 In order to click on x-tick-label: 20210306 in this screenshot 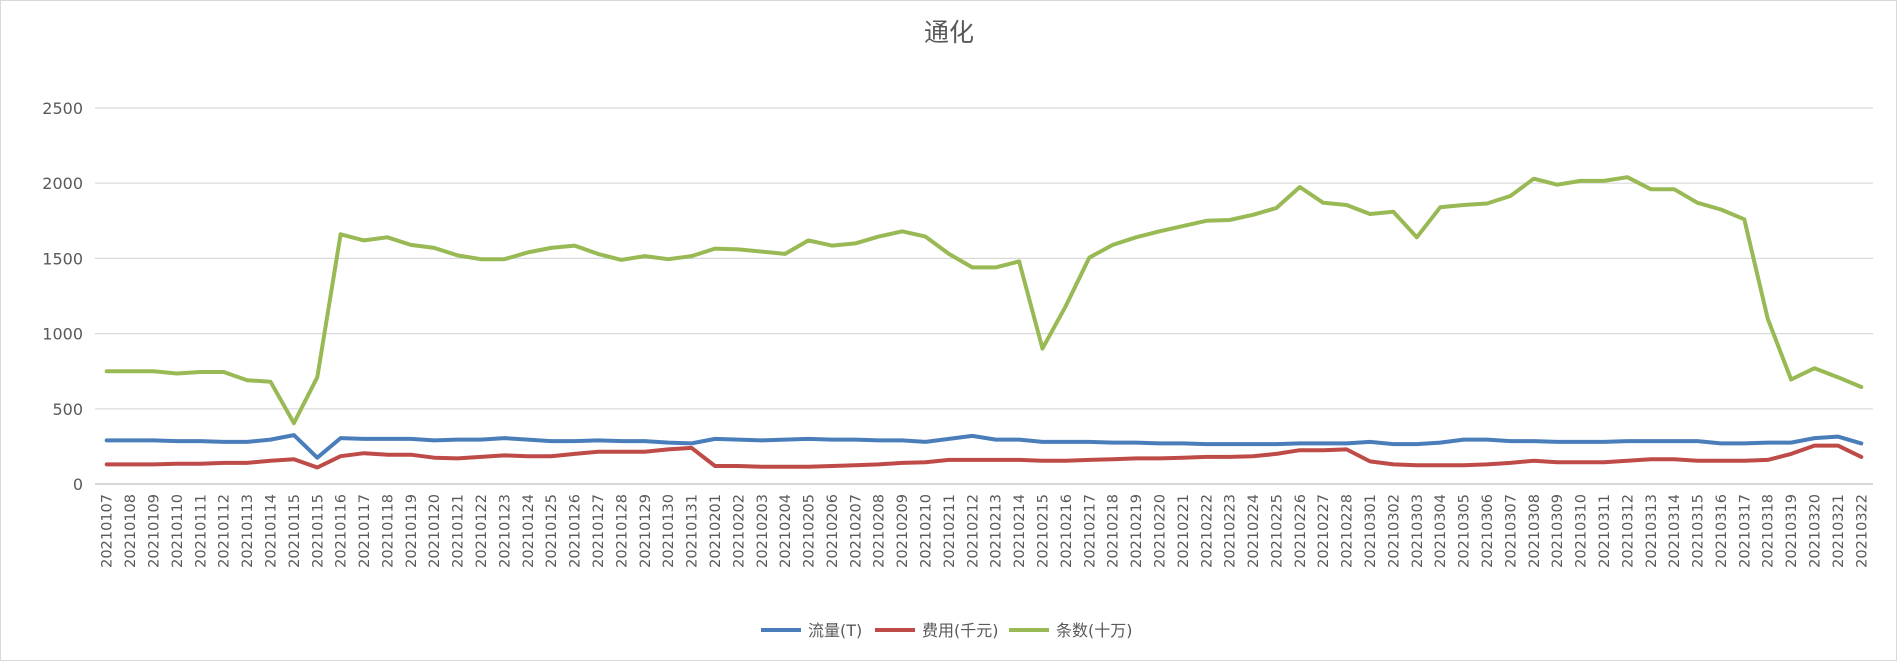, I will do `click(1488, 531)`.